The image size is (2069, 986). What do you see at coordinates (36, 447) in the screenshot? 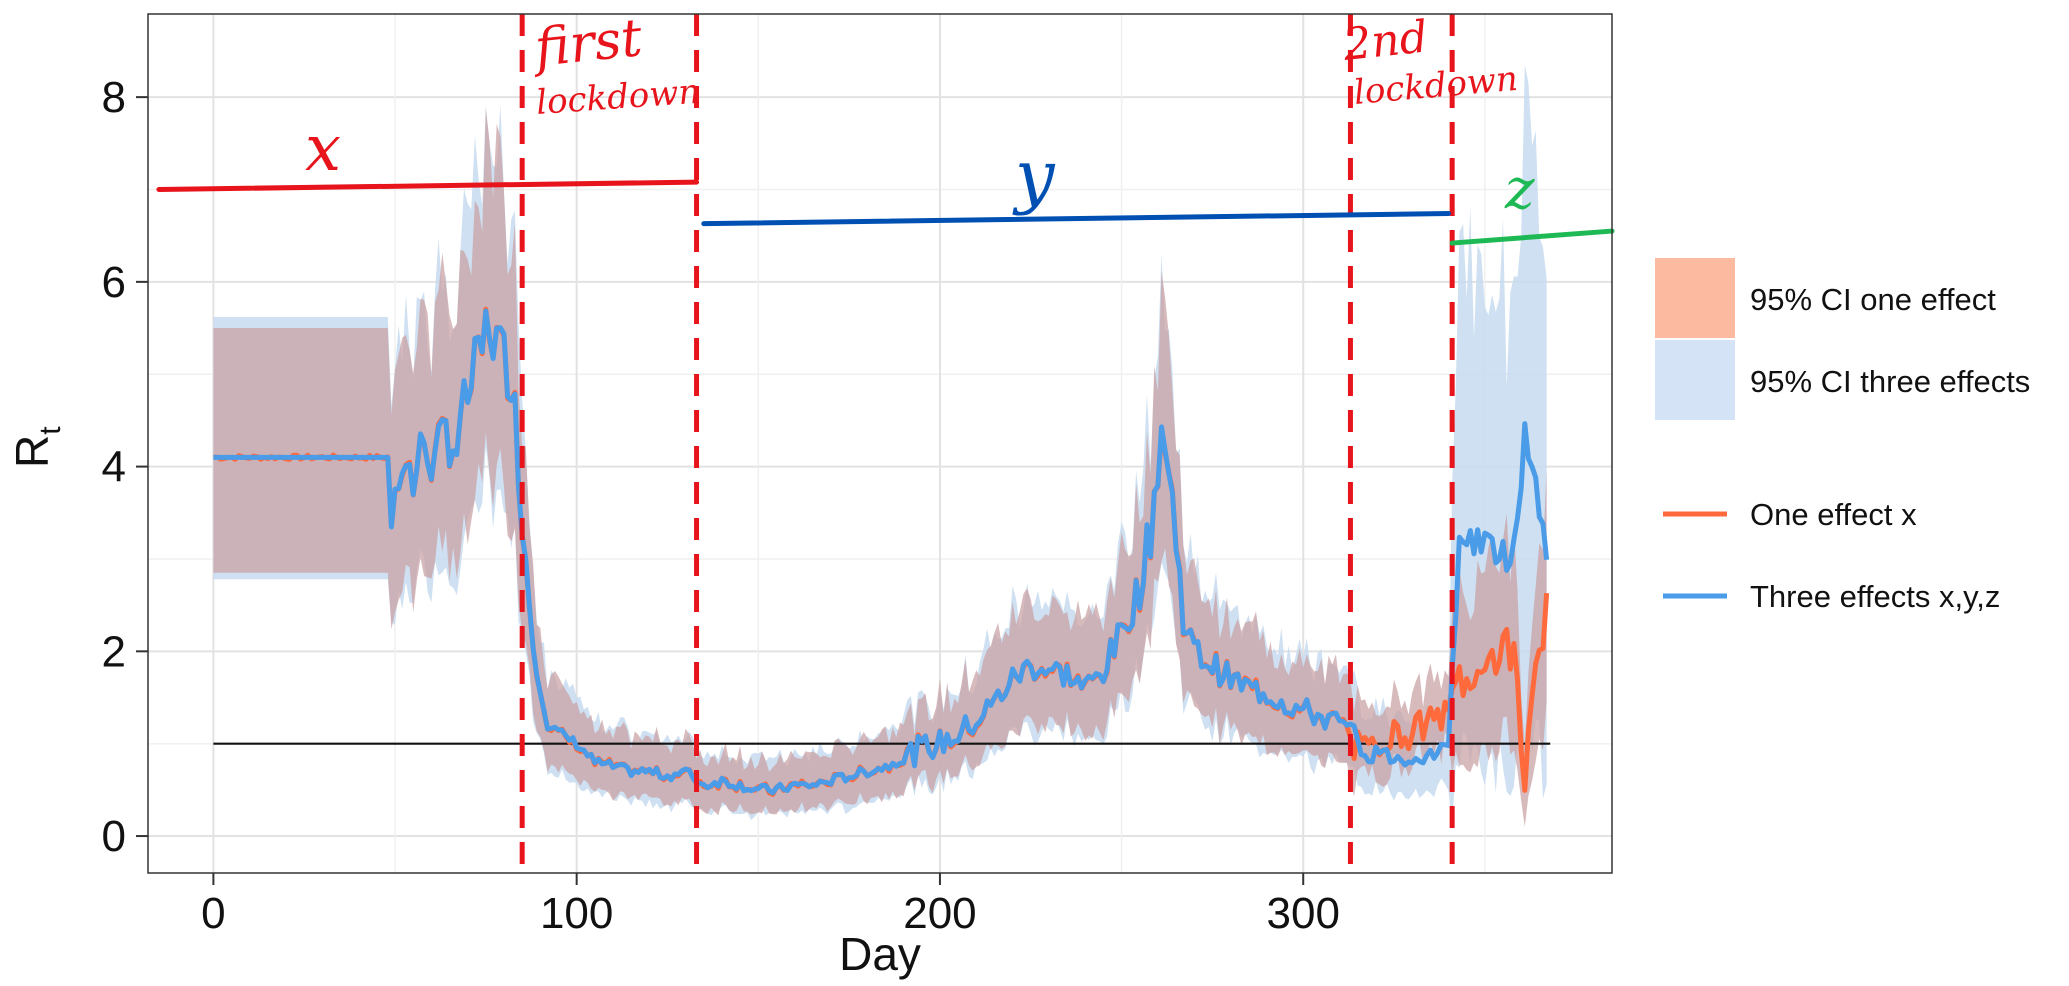
I see `y-axis-title: Rt` at bounding box center [36, 447].